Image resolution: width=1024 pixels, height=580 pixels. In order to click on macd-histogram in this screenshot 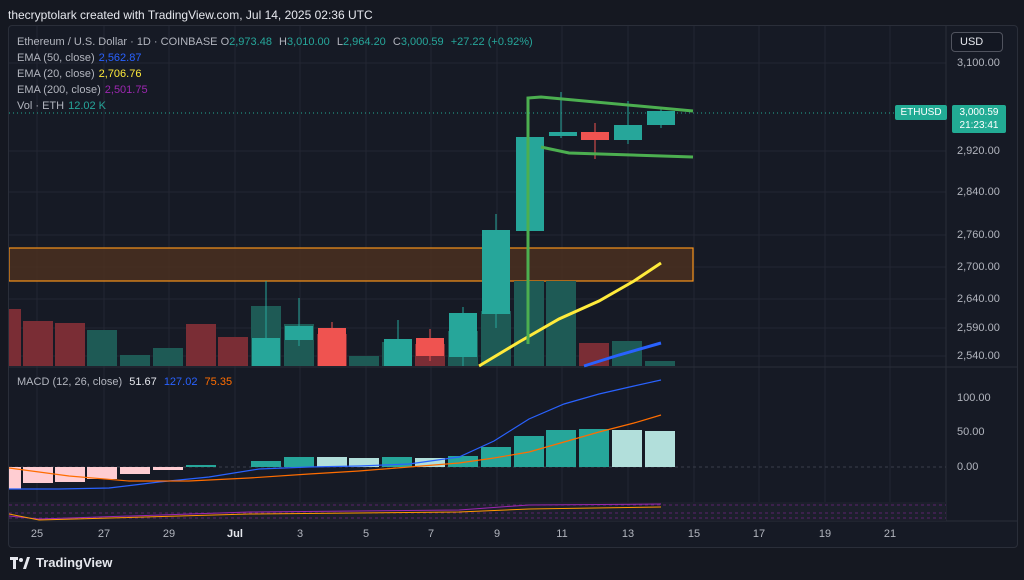, I will do `click(342, 459)`.